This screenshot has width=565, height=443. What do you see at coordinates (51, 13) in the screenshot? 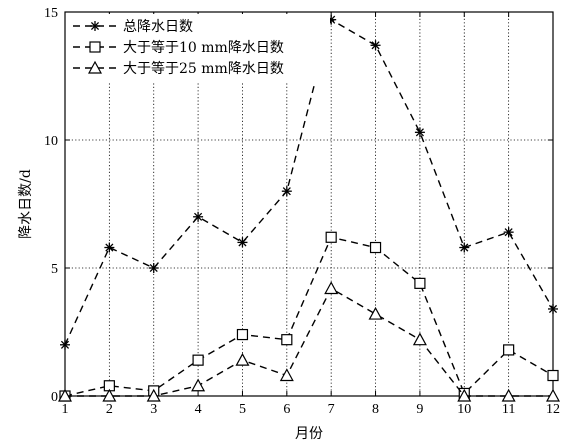
I see `y-tick-label: 15` at bounding box center [51, 13].